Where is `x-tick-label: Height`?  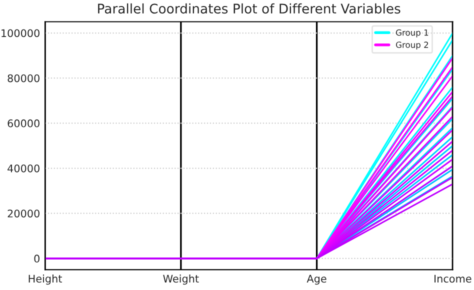
x-tick-label: Height is located at coordinates (45, 279).